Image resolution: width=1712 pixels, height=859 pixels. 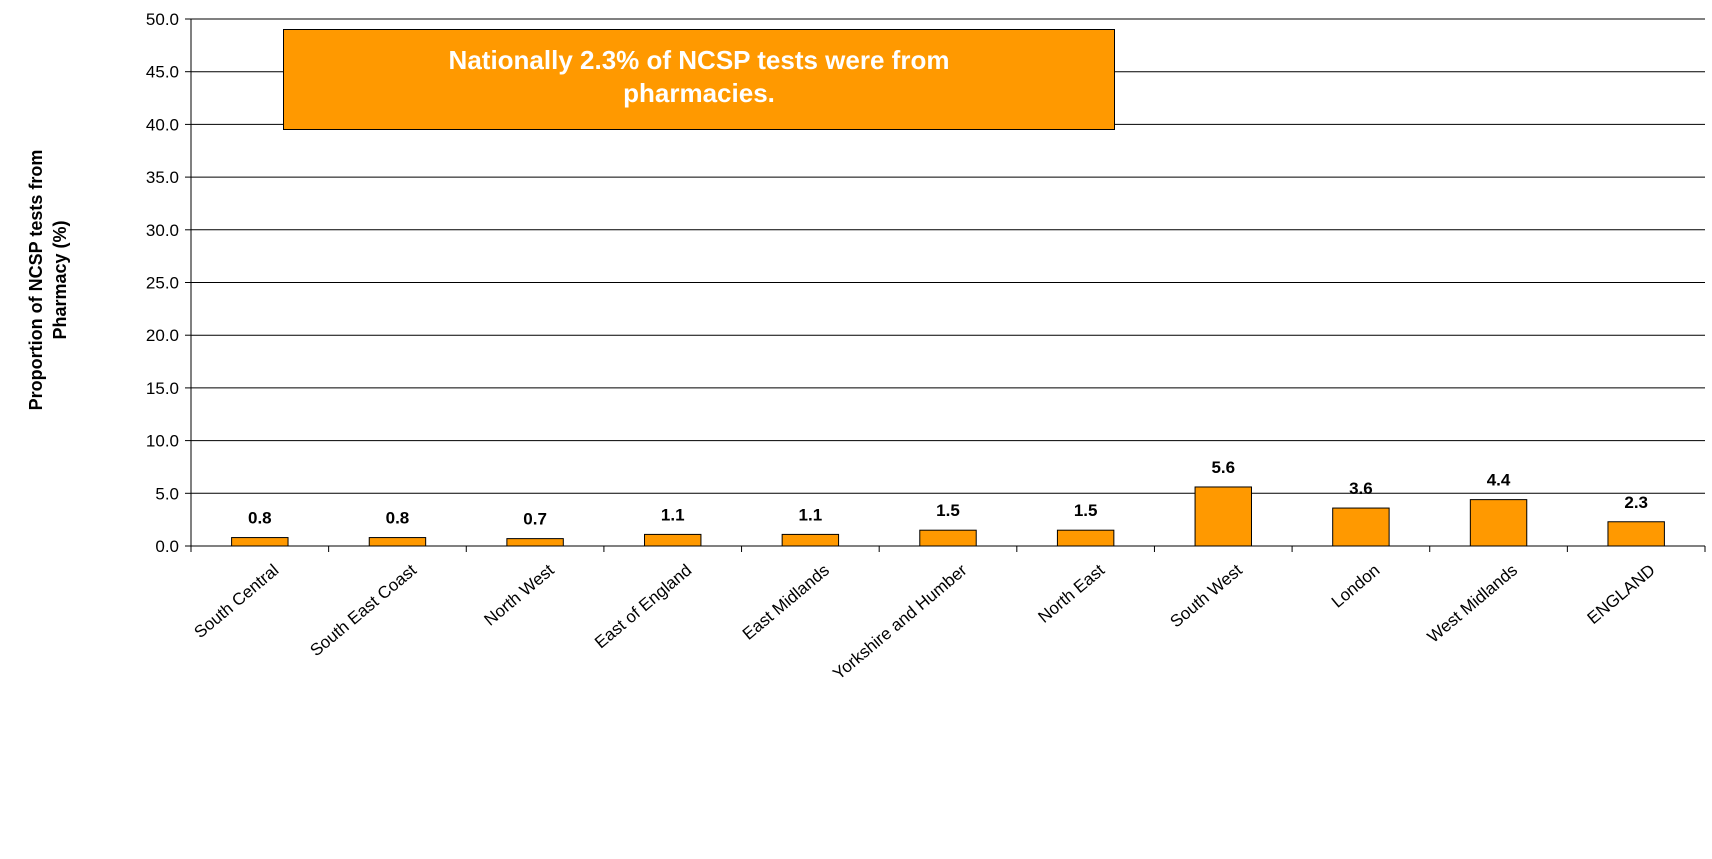 I want to click on x-tick-label: West Midlands, so click(x=1472, y=604).